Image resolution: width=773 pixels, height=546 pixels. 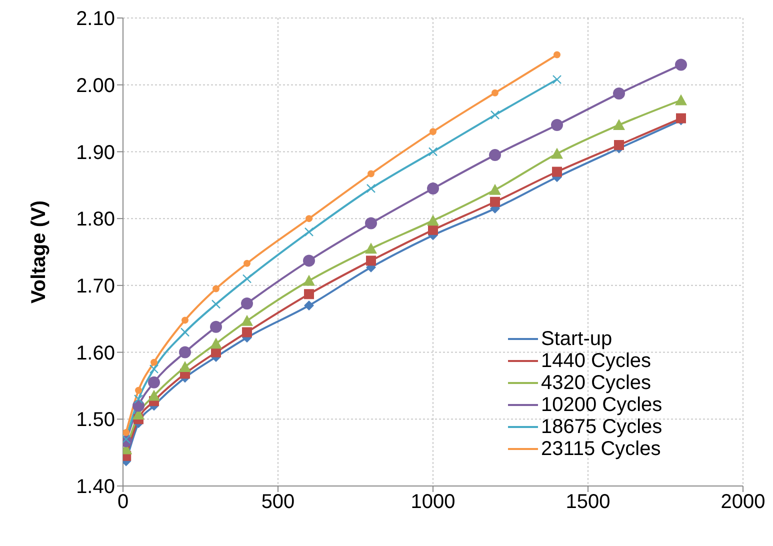 I want to click on x-tick-label: 500, so click(x=278, y=502).